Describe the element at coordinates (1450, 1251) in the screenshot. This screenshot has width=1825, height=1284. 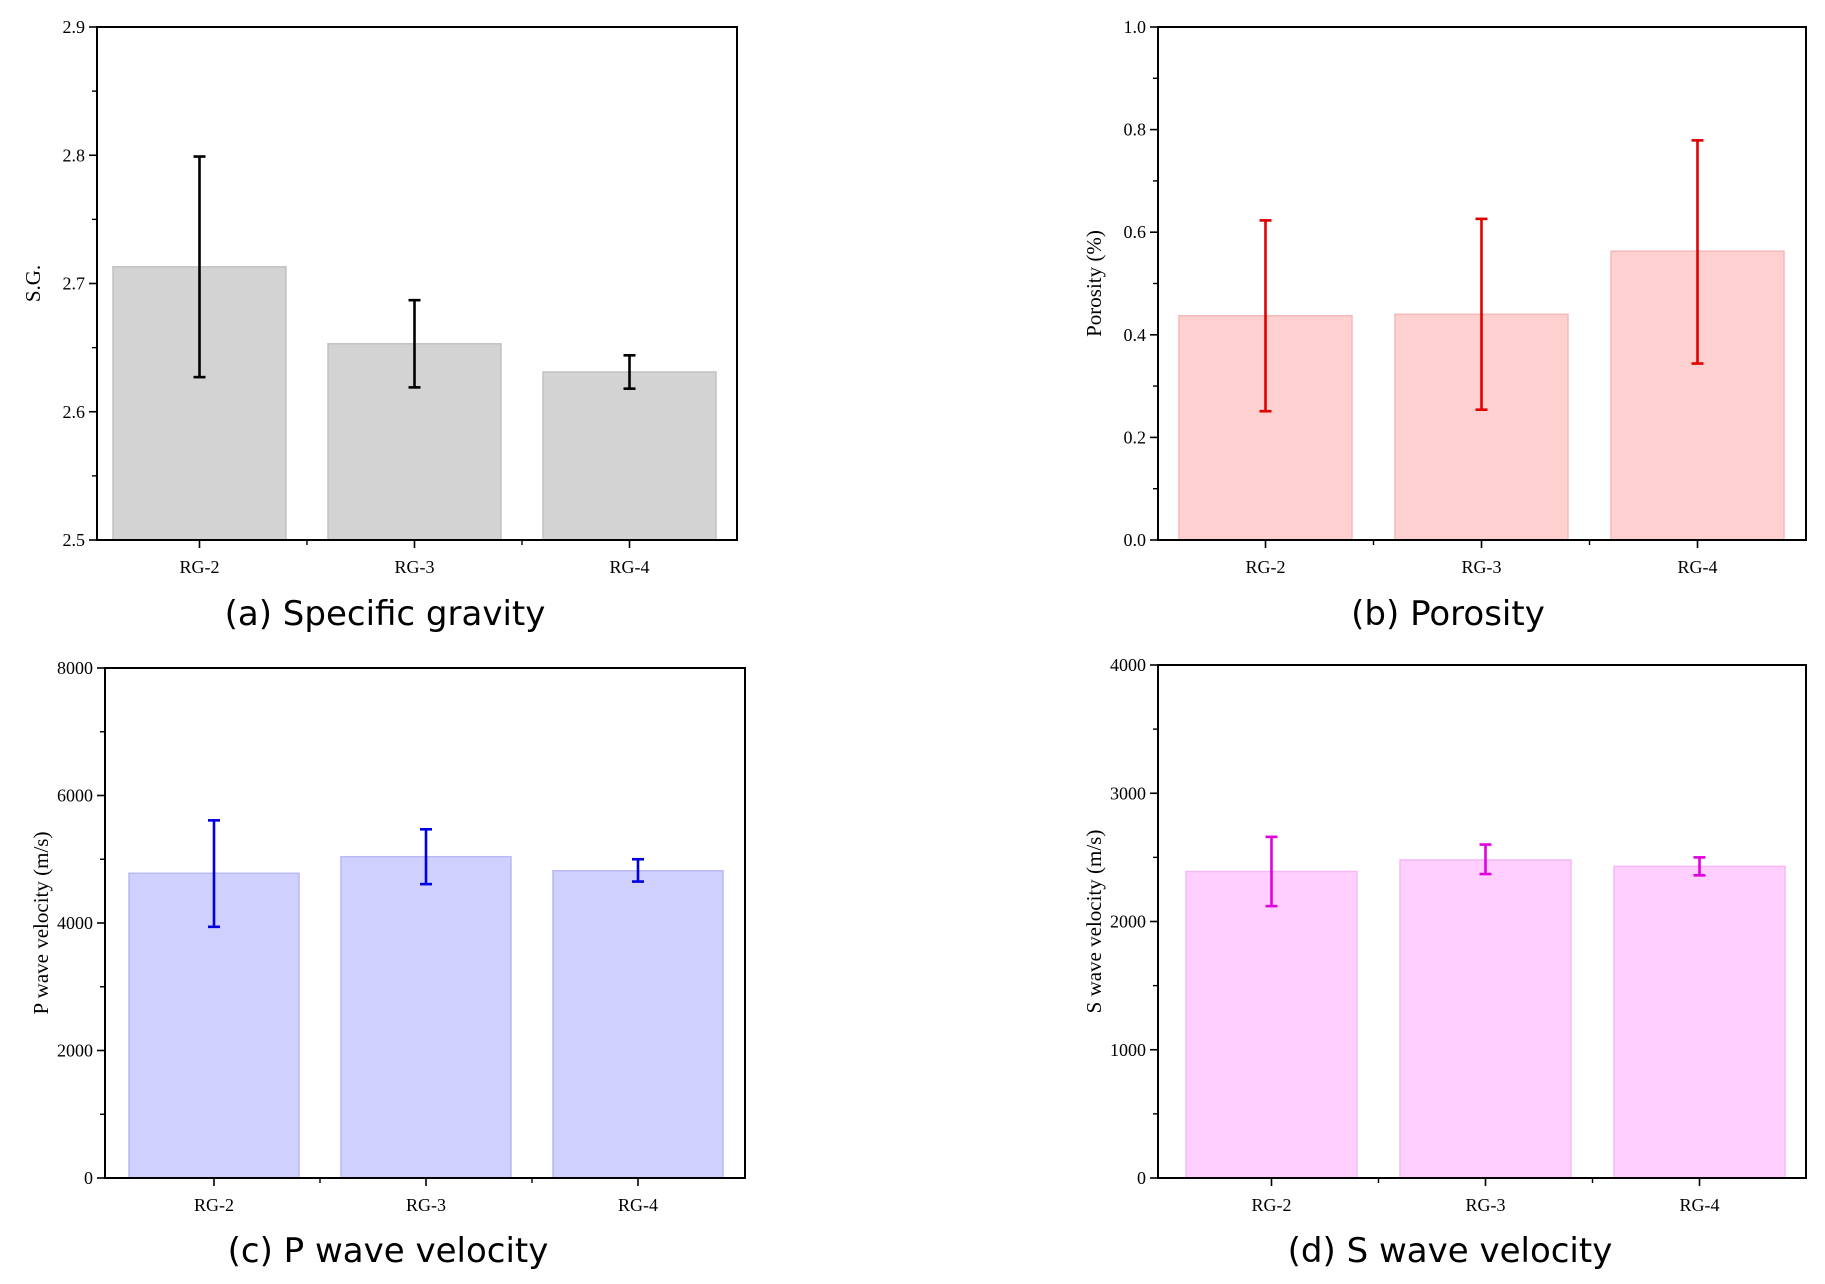
I see `chart-title: (d) S wave velocity` at that location.